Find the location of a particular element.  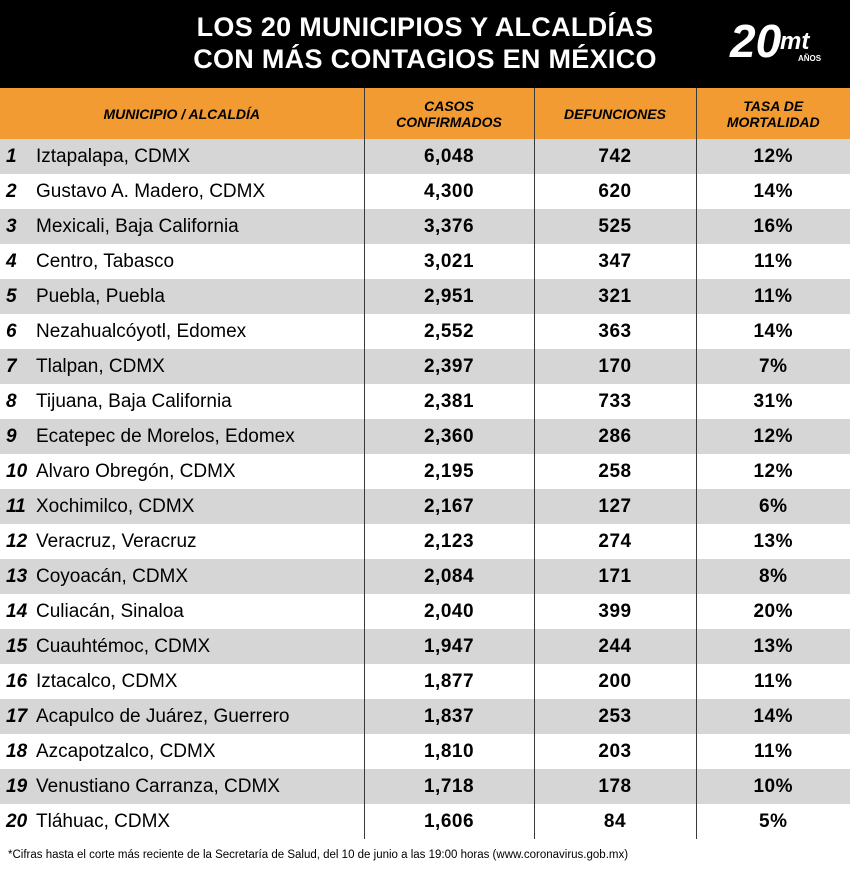

cell-municipio: 13 Coyoacán, CDMX is located at coordinates (182, 576).